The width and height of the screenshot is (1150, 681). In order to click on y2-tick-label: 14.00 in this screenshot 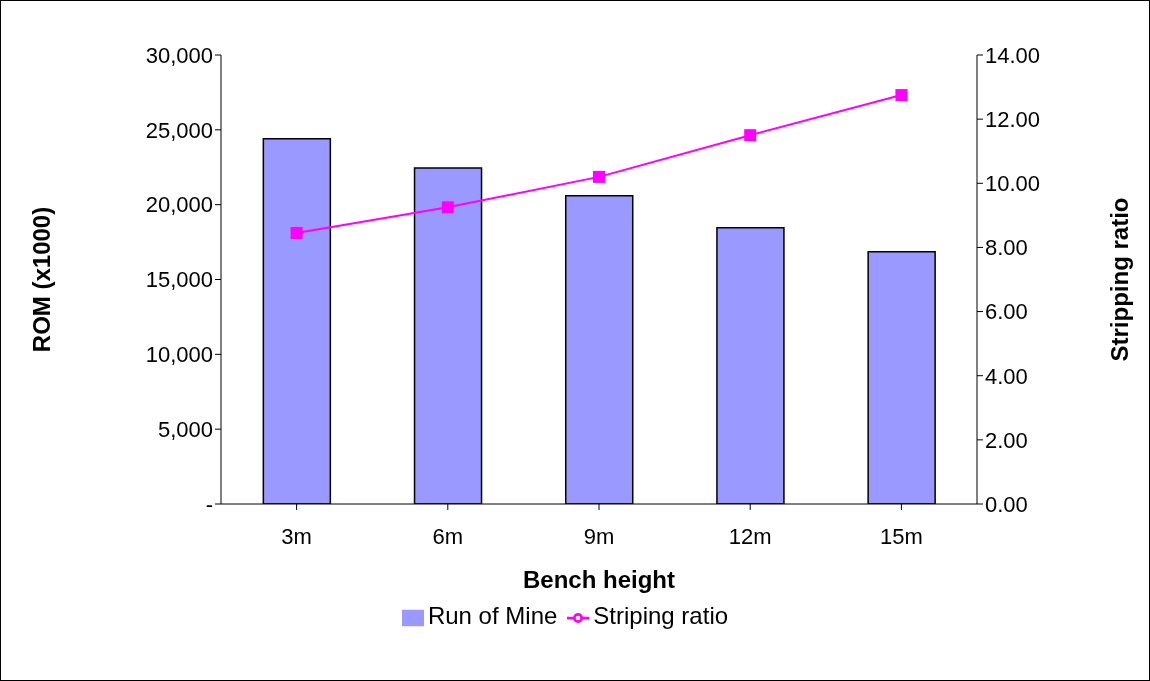, I will do `click(1013, 55)`.